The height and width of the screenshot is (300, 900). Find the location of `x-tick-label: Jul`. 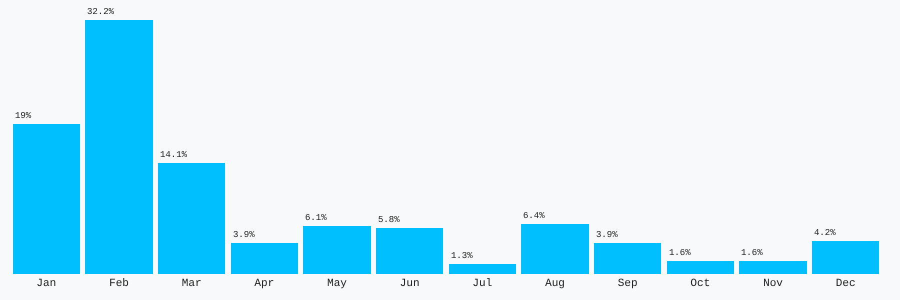

x-tick-label: Jul is located at coordinates (482, 284).